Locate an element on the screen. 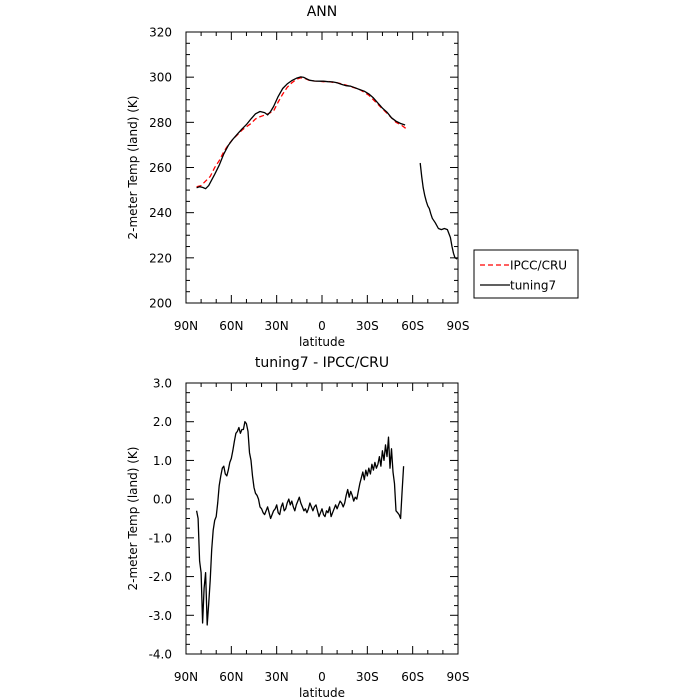 This screenshot has height=700, width=700. y-tick-label: 300 is located at coordinates (160, 78).